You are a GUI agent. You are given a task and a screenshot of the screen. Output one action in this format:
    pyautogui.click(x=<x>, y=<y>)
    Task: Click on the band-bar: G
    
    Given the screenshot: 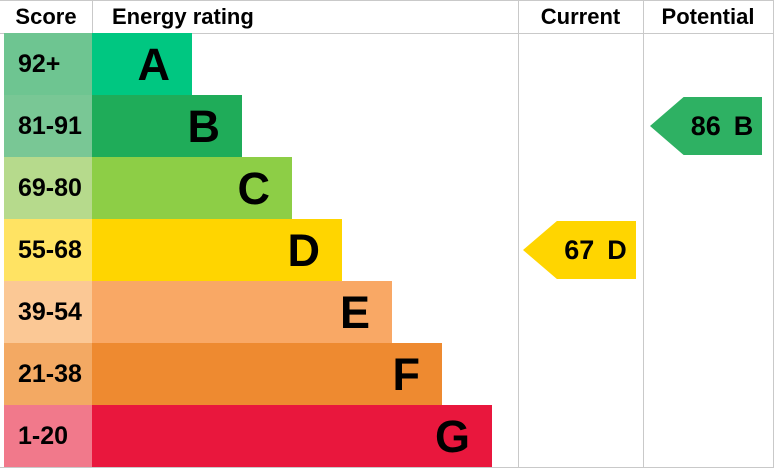 What is the action you would take?
    pyautogui.click(x=292, y=436)
    